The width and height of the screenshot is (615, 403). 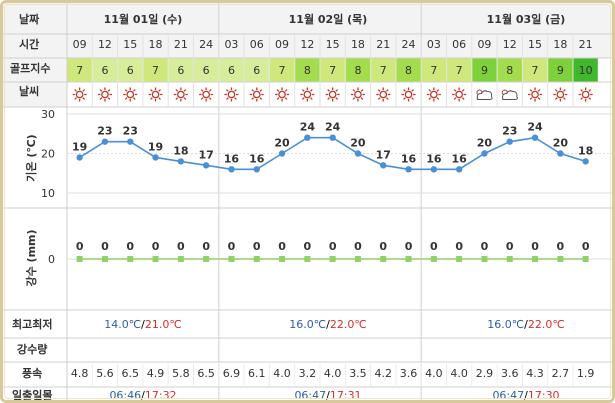 I want to click on hour-label: 18, so click(x=358, y=44).